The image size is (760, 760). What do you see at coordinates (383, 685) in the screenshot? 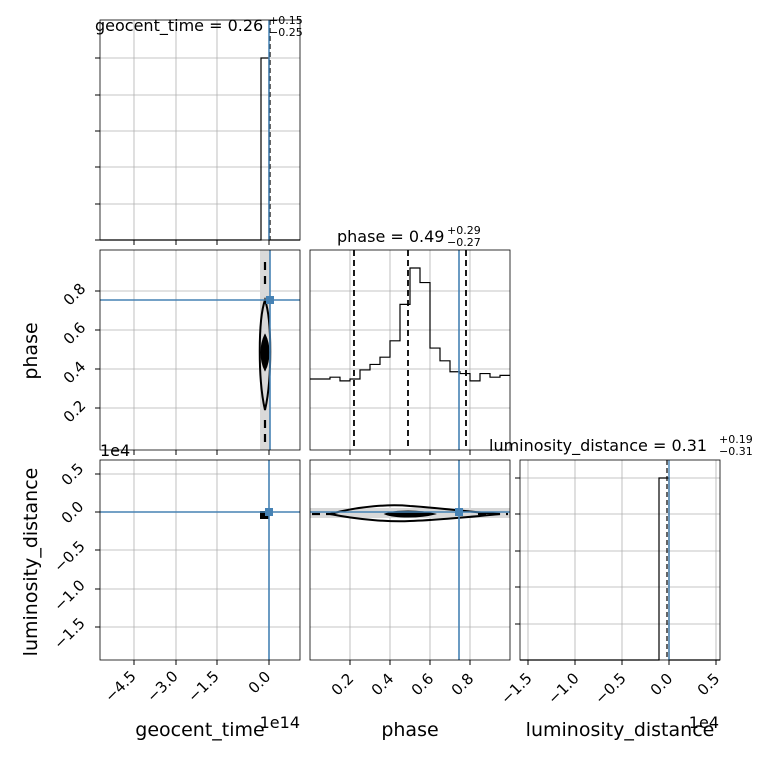
I see `x-tick-label: 0.4` at bounding box center [383, 685].